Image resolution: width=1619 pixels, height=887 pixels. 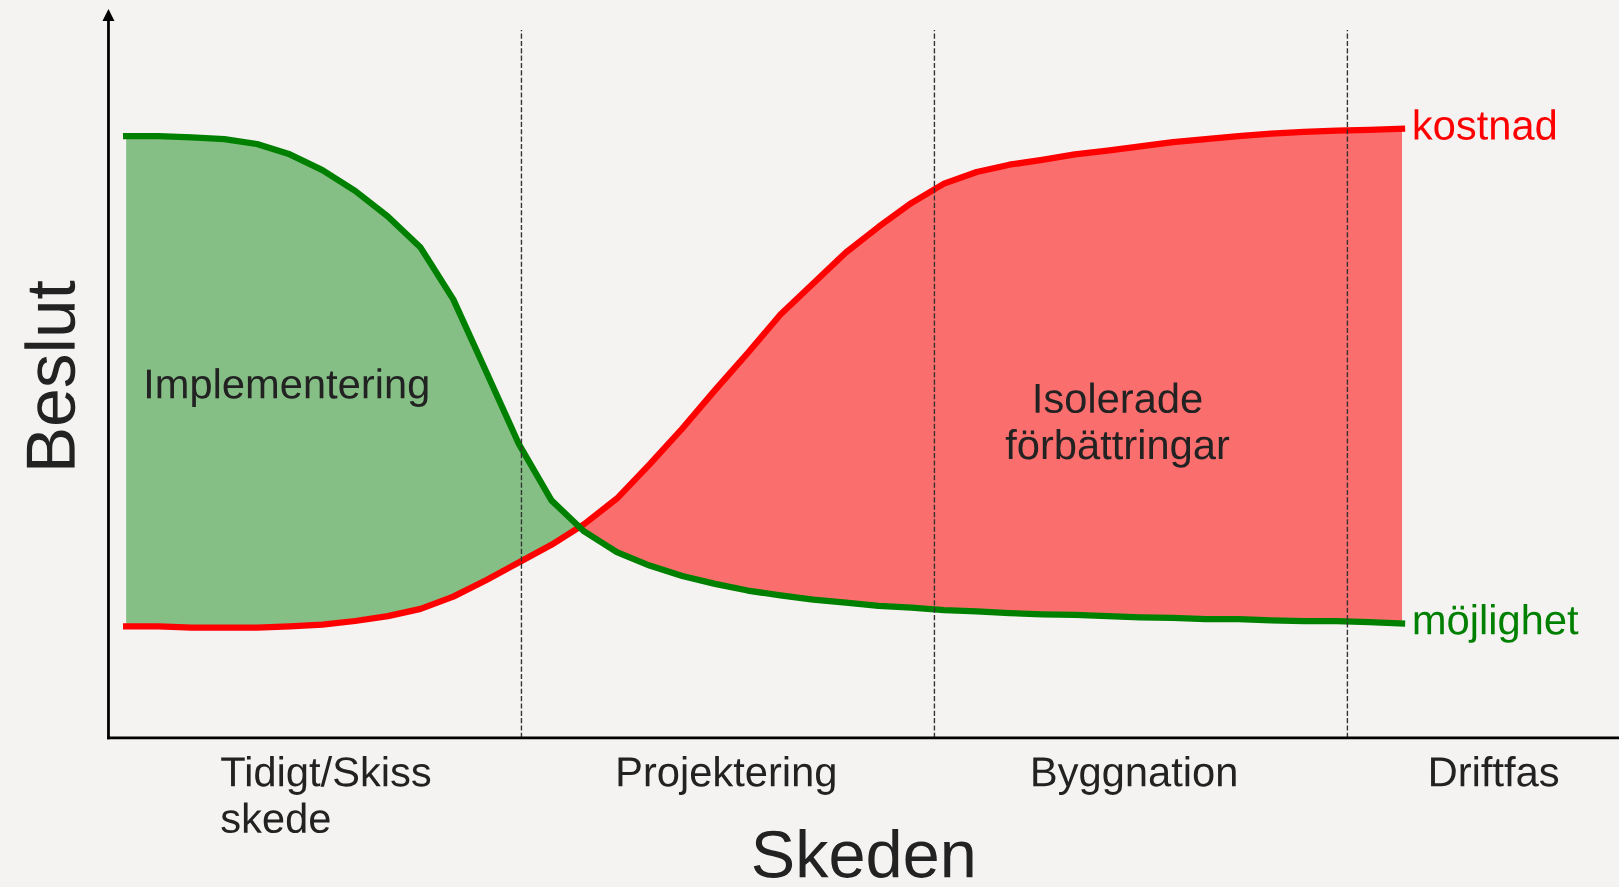 I want to click on text: Byggnation, so click(x=1134, y=775).